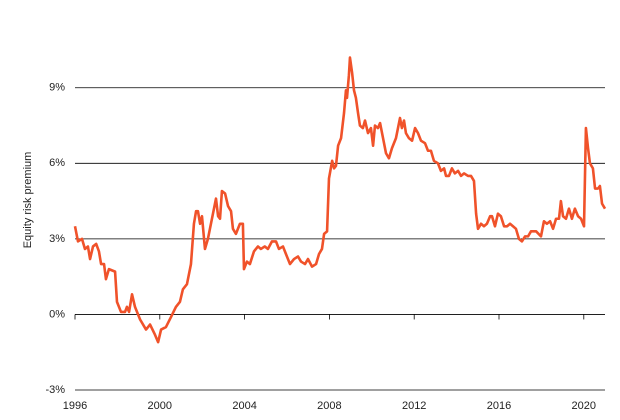 This screenshot has height=420, width=620. What do you see at coordinates (584, 406) in the screenshot?
I see `x-tick-label: 2020` at bounding box center [584, 406].